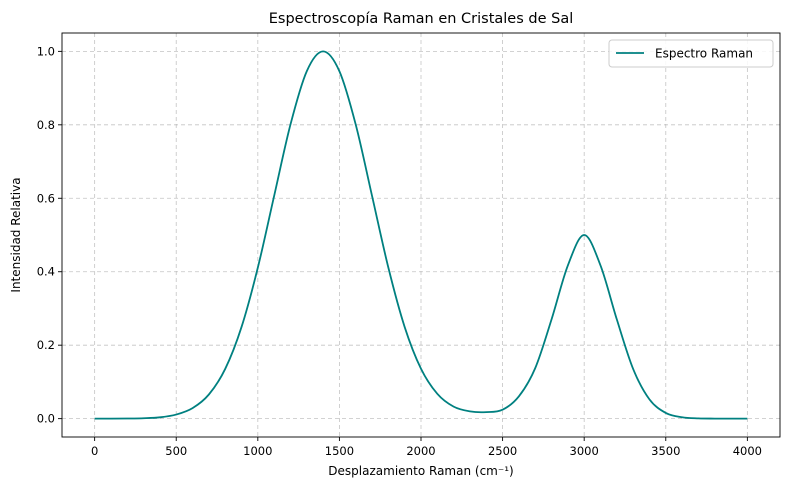  Describe the element at coordinates (257, 451) in the screenshot. I see `x-tick-label: 1000` at that location.